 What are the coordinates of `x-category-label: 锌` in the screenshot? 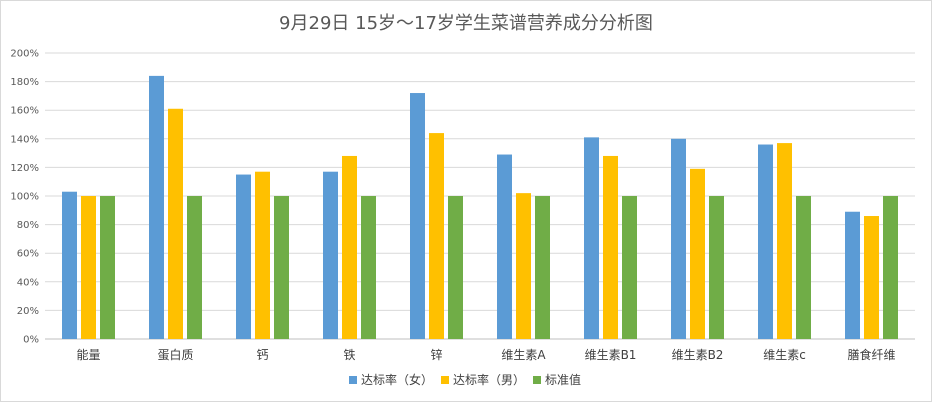 It's located at (436, 355).